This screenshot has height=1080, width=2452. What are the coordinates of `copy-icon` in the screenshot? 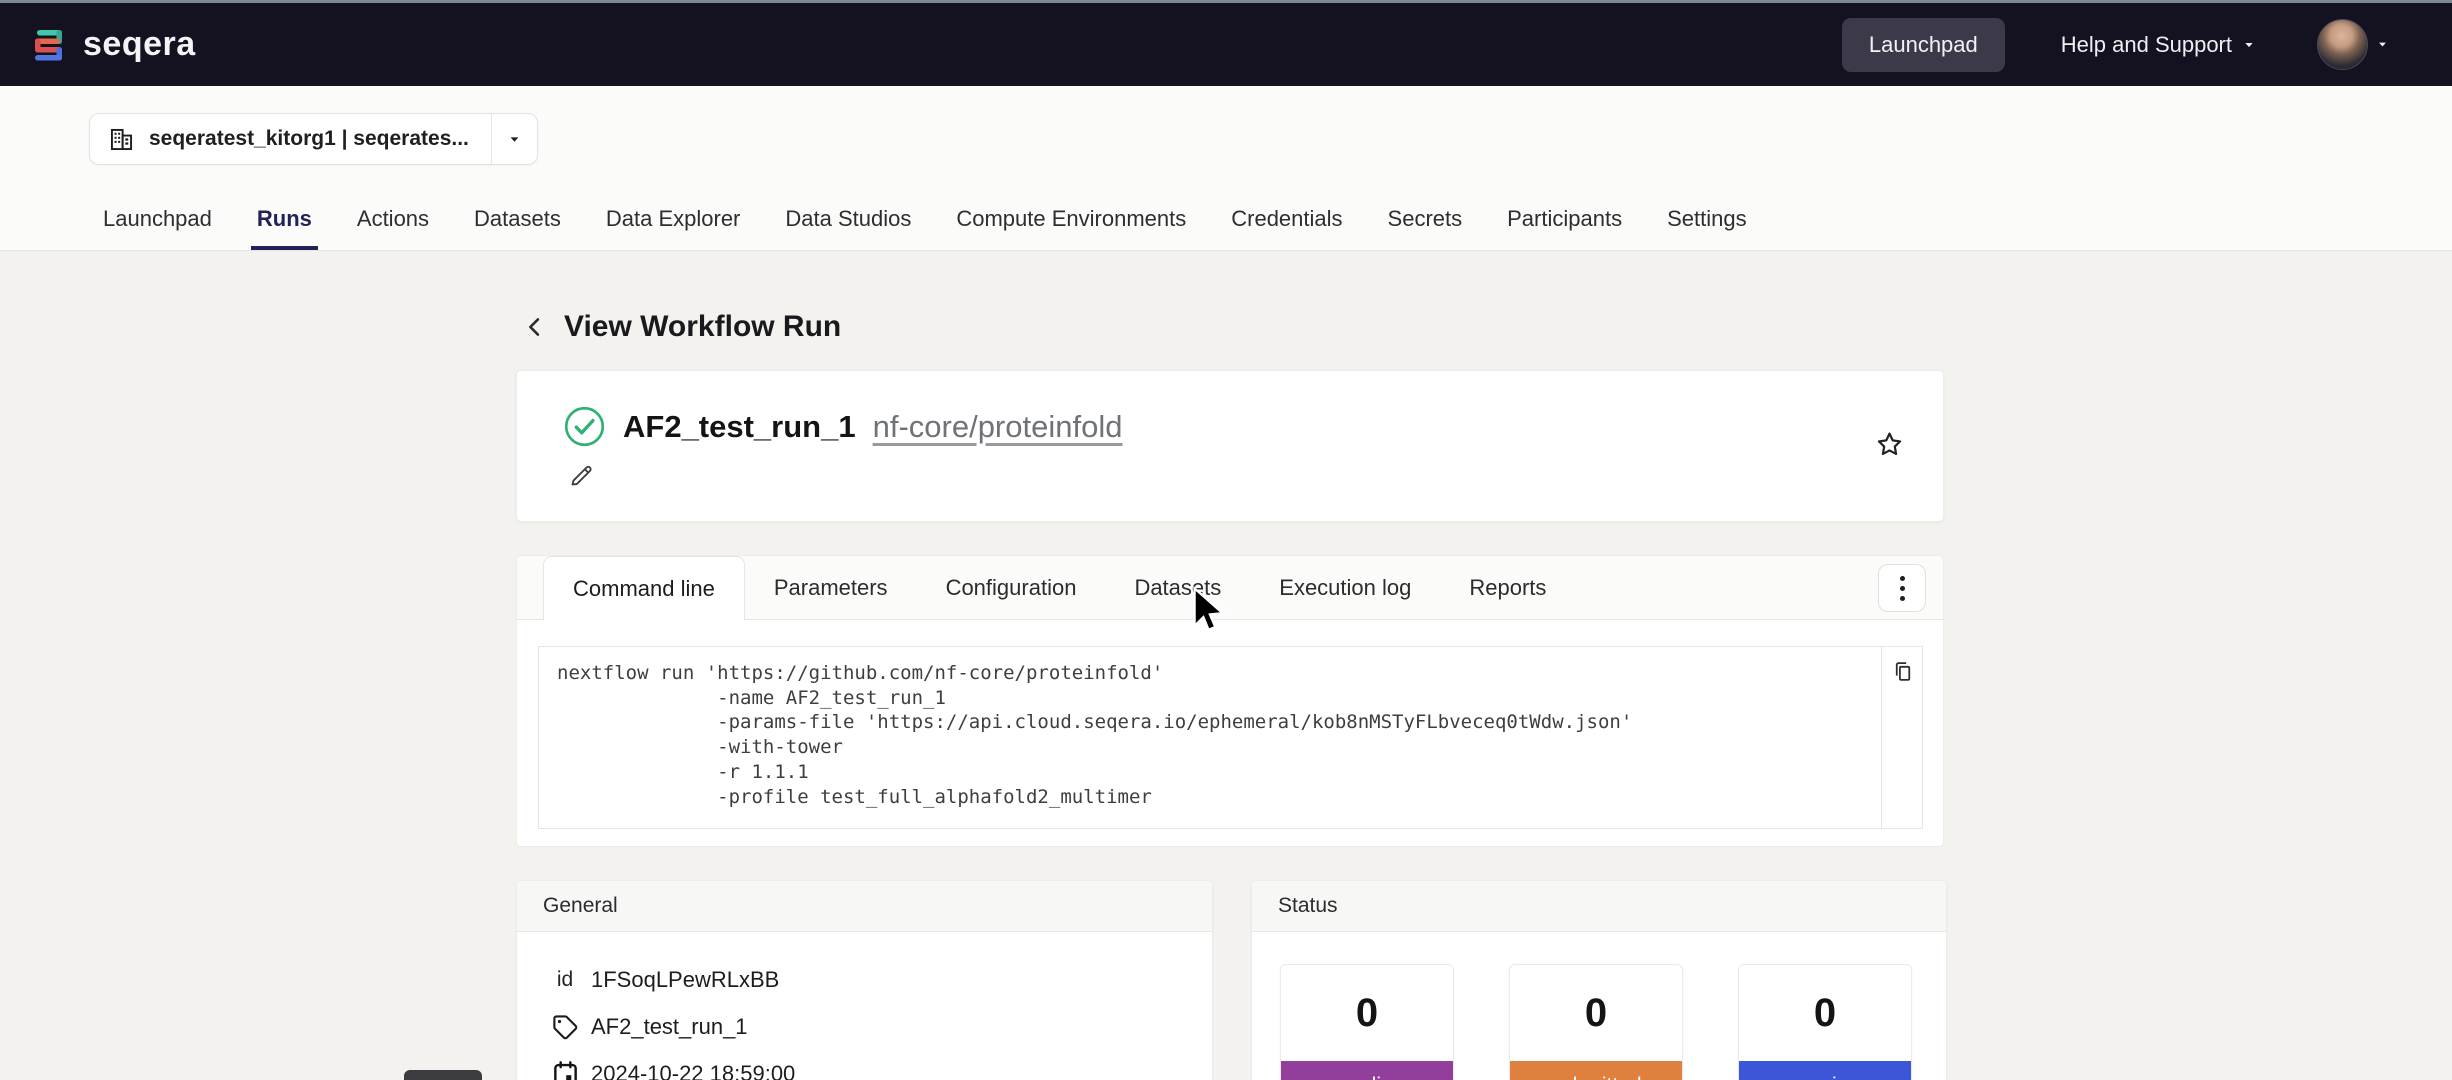 It's located at (1902, 671).